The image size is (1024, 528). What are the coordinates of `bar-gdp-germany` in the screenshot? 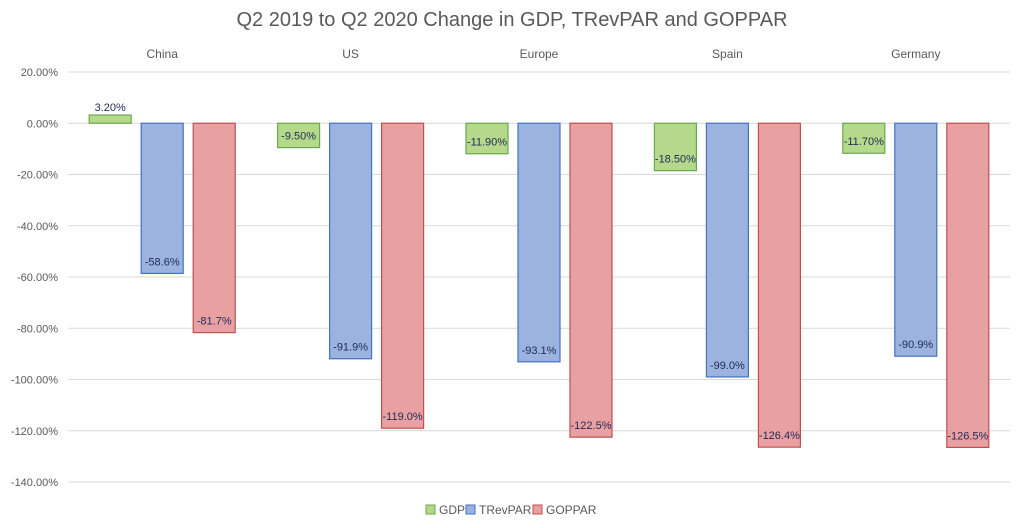 It's located at (864, 138).